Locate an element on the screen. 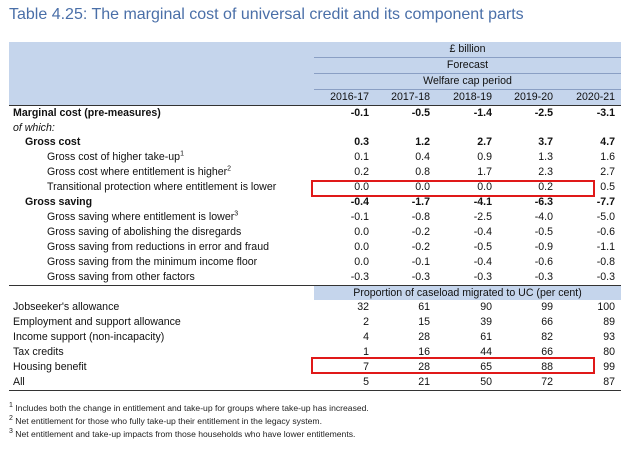 The image size is (630, 461). header-row-welfare-cap: Welfare cap period is located at coordinates (315, 81).